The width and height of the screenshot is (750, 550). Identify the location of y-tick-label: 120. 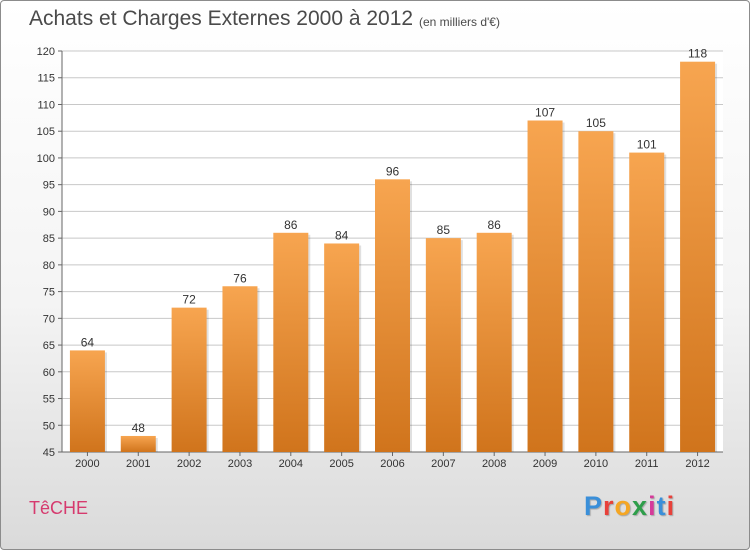
(46, 52).